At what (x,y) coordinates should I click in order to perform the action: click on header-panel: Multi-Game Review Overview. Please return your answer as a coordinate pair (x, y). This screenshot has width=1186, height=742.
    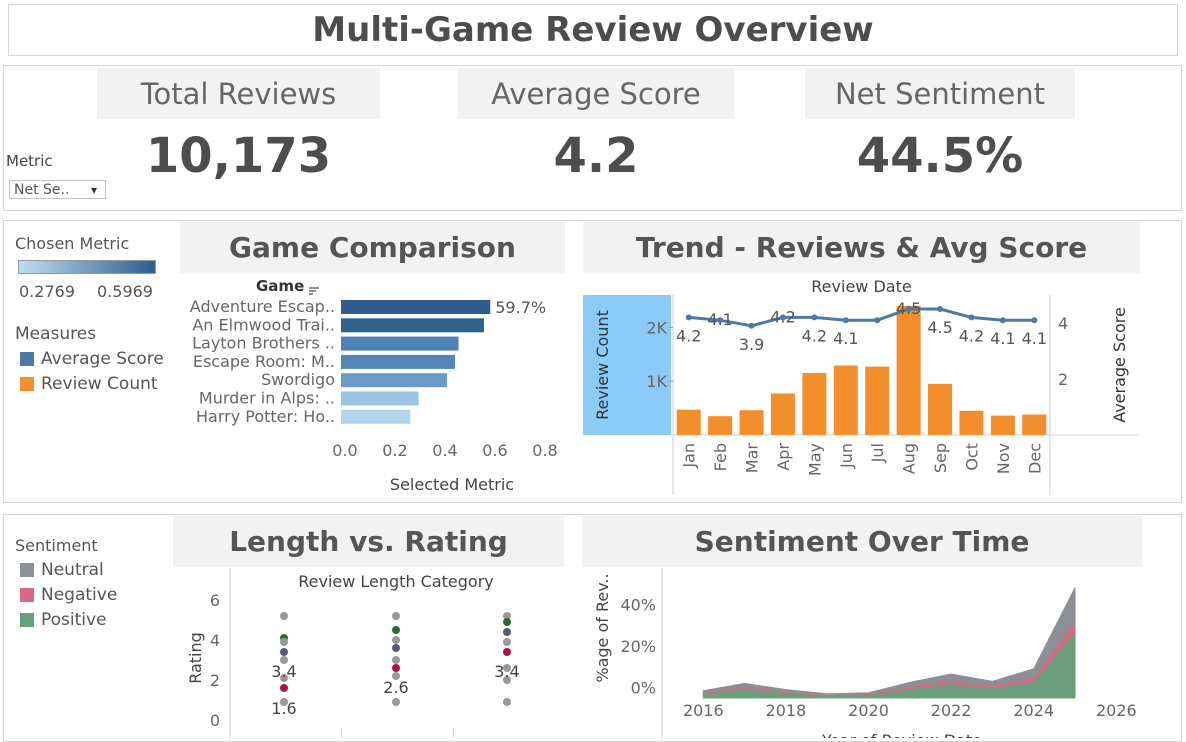
    Looking at the image, I should click on (593, 30).